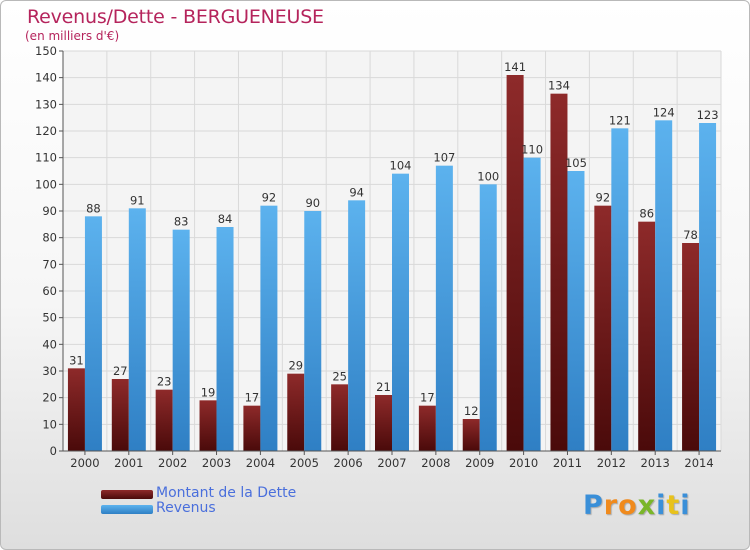 This screenshot has width=750, height=550. What do you see at coordinates (175, 17) in the screenshot?
I see `chart-title: Revenus/Dette - BERGUENEUSE` at bounding box center [175, 17].